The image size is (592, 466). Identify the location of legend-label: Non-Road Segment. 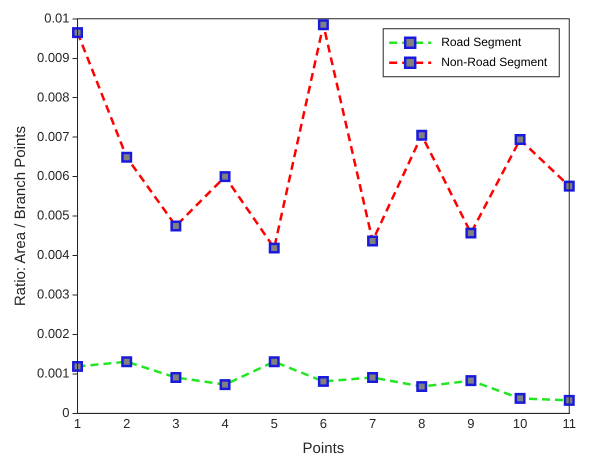
(494, 62).